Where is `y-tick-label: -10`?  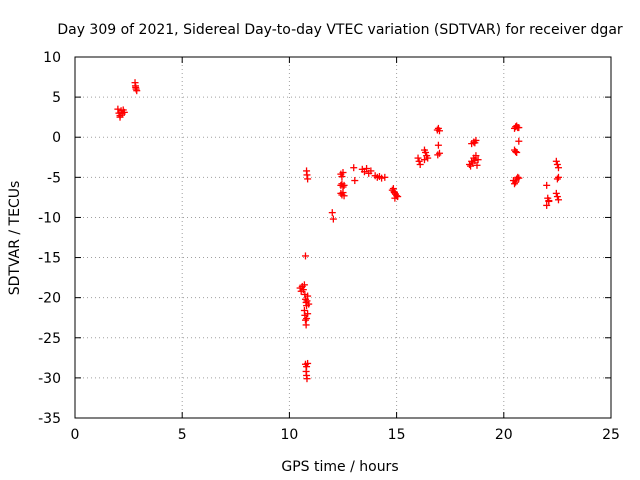 y-tick-label: -10 is located at coordinates (49, 218).